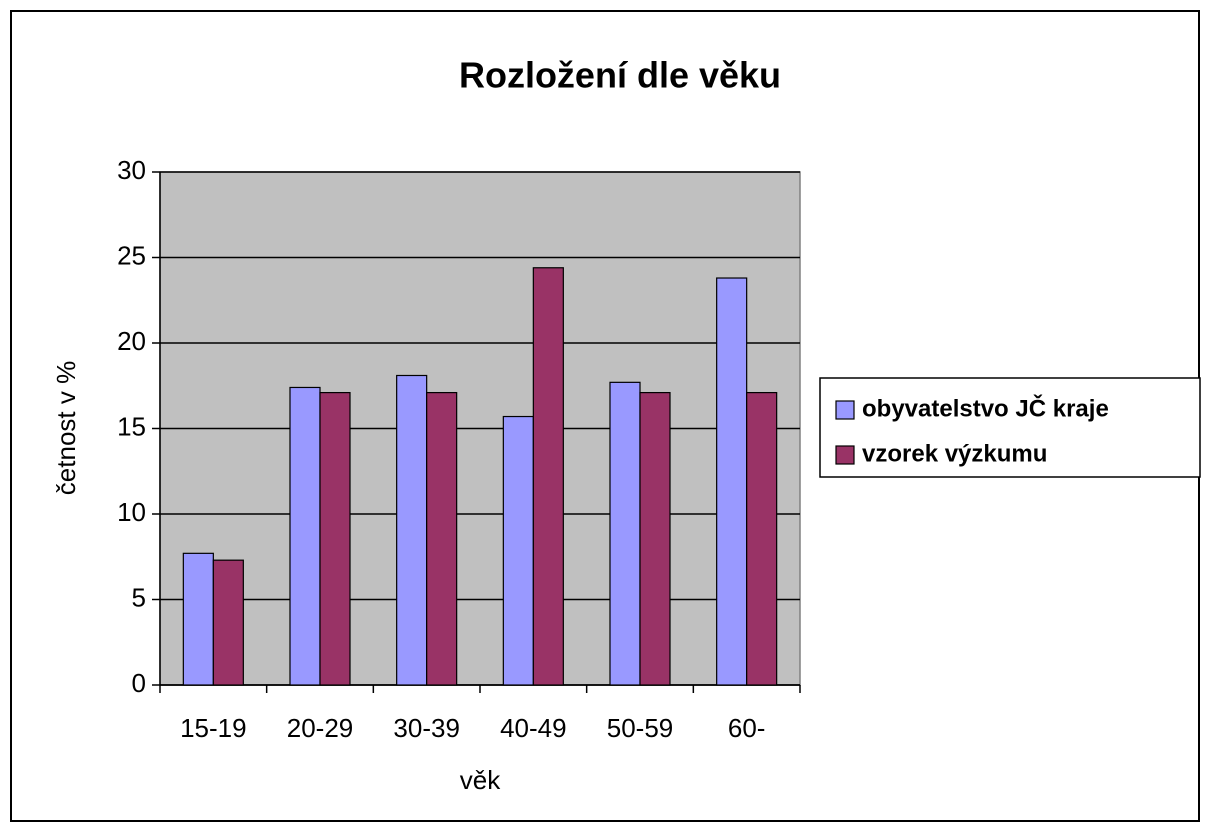 The height and width of the screenshot is (837, 1210). Describe the element at coordinates (131, 255) in the screenshot. I see `y-tick-label: 25` at that location.